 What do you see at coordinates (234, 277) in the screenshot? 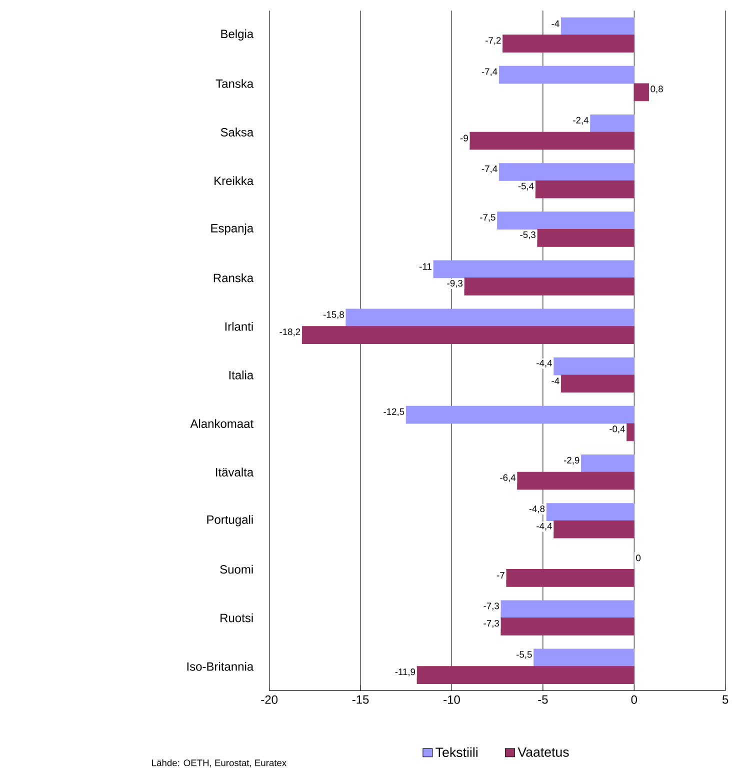
I see `y-tick-label: Ranska` at bounding box center [234, 277].